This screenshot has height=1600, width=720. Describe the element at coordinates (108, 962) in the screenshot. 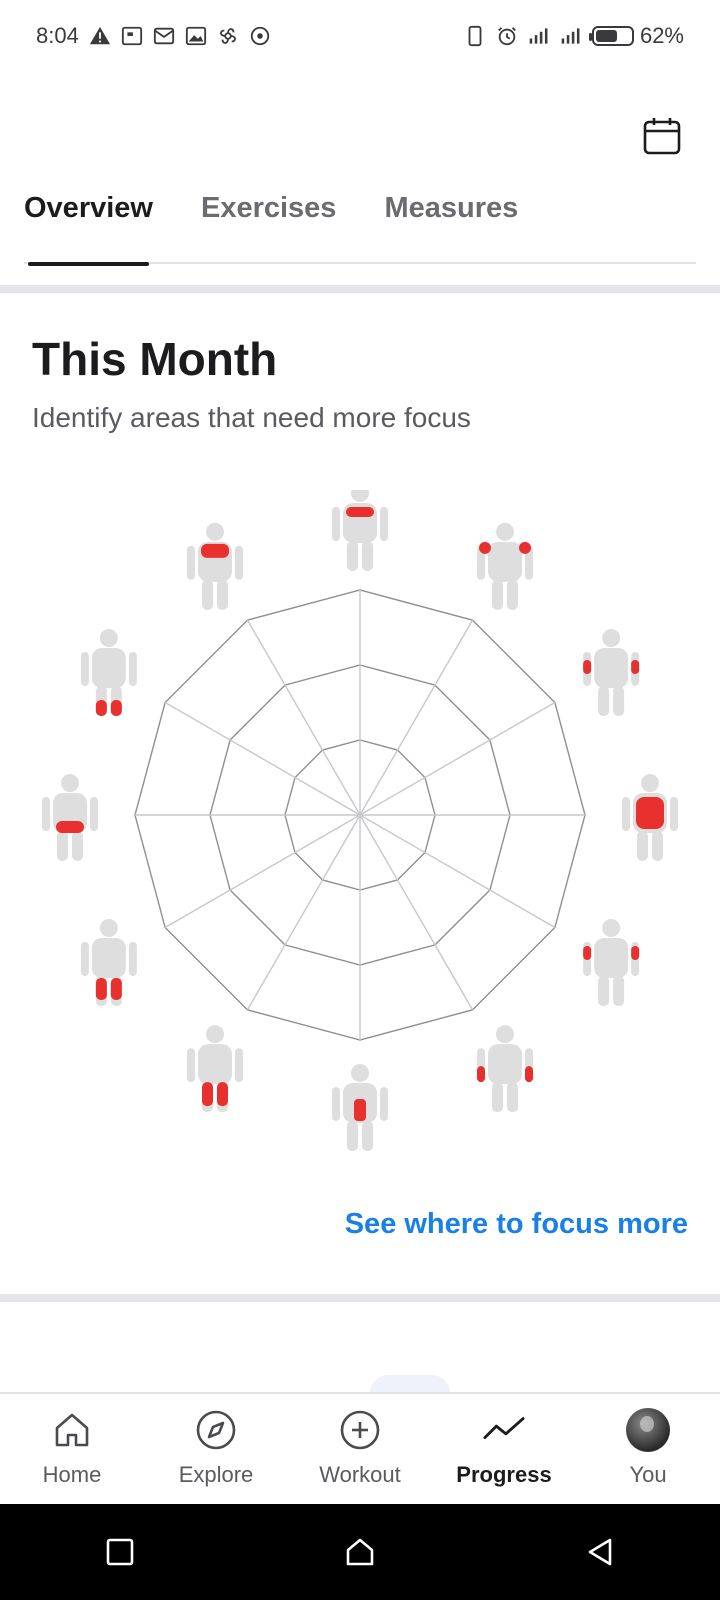

I see `muscle-figure-hamstrings` at that location.